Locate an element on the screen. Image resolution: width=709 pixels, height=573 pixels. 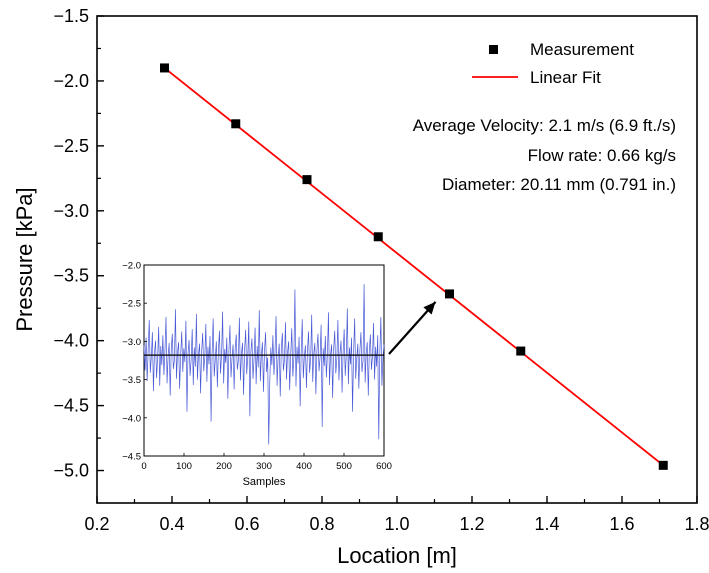
y-tick-label: −2.5 is located at coordinates (71, 146).